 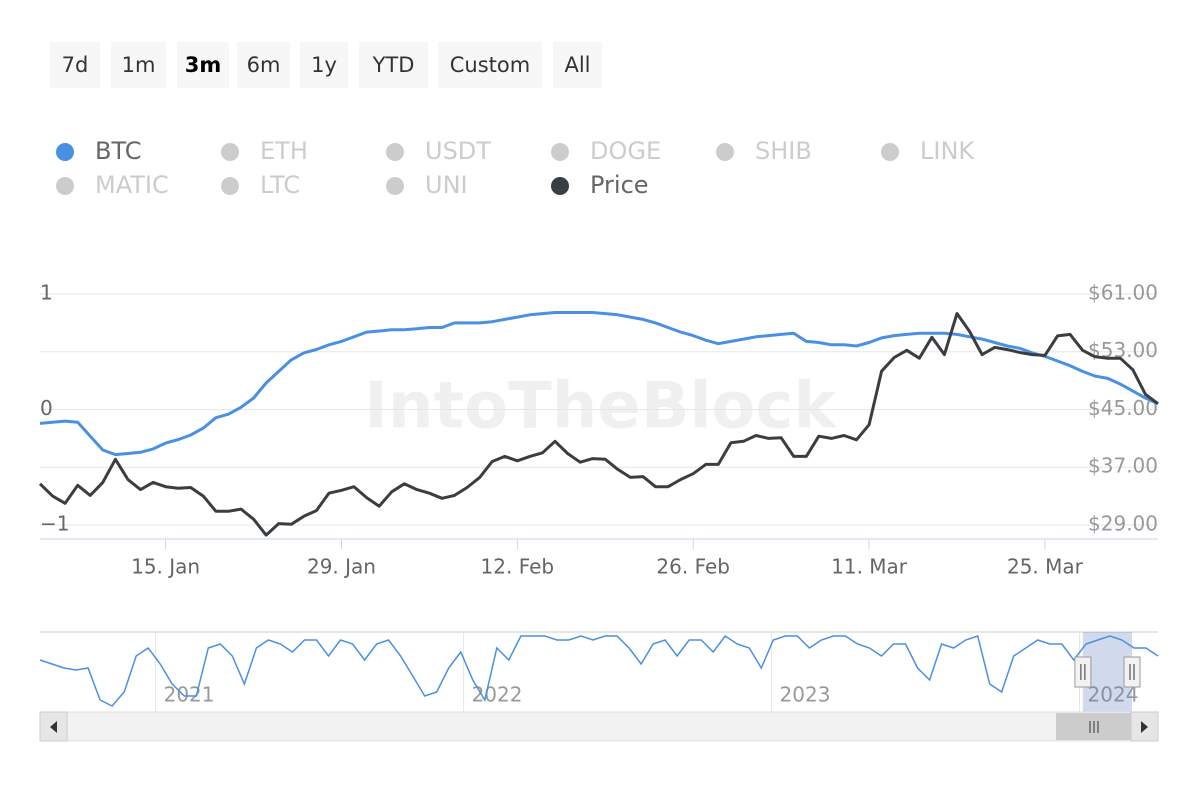 I want to click on legend-label: LTC, so click(x=280, y=185).